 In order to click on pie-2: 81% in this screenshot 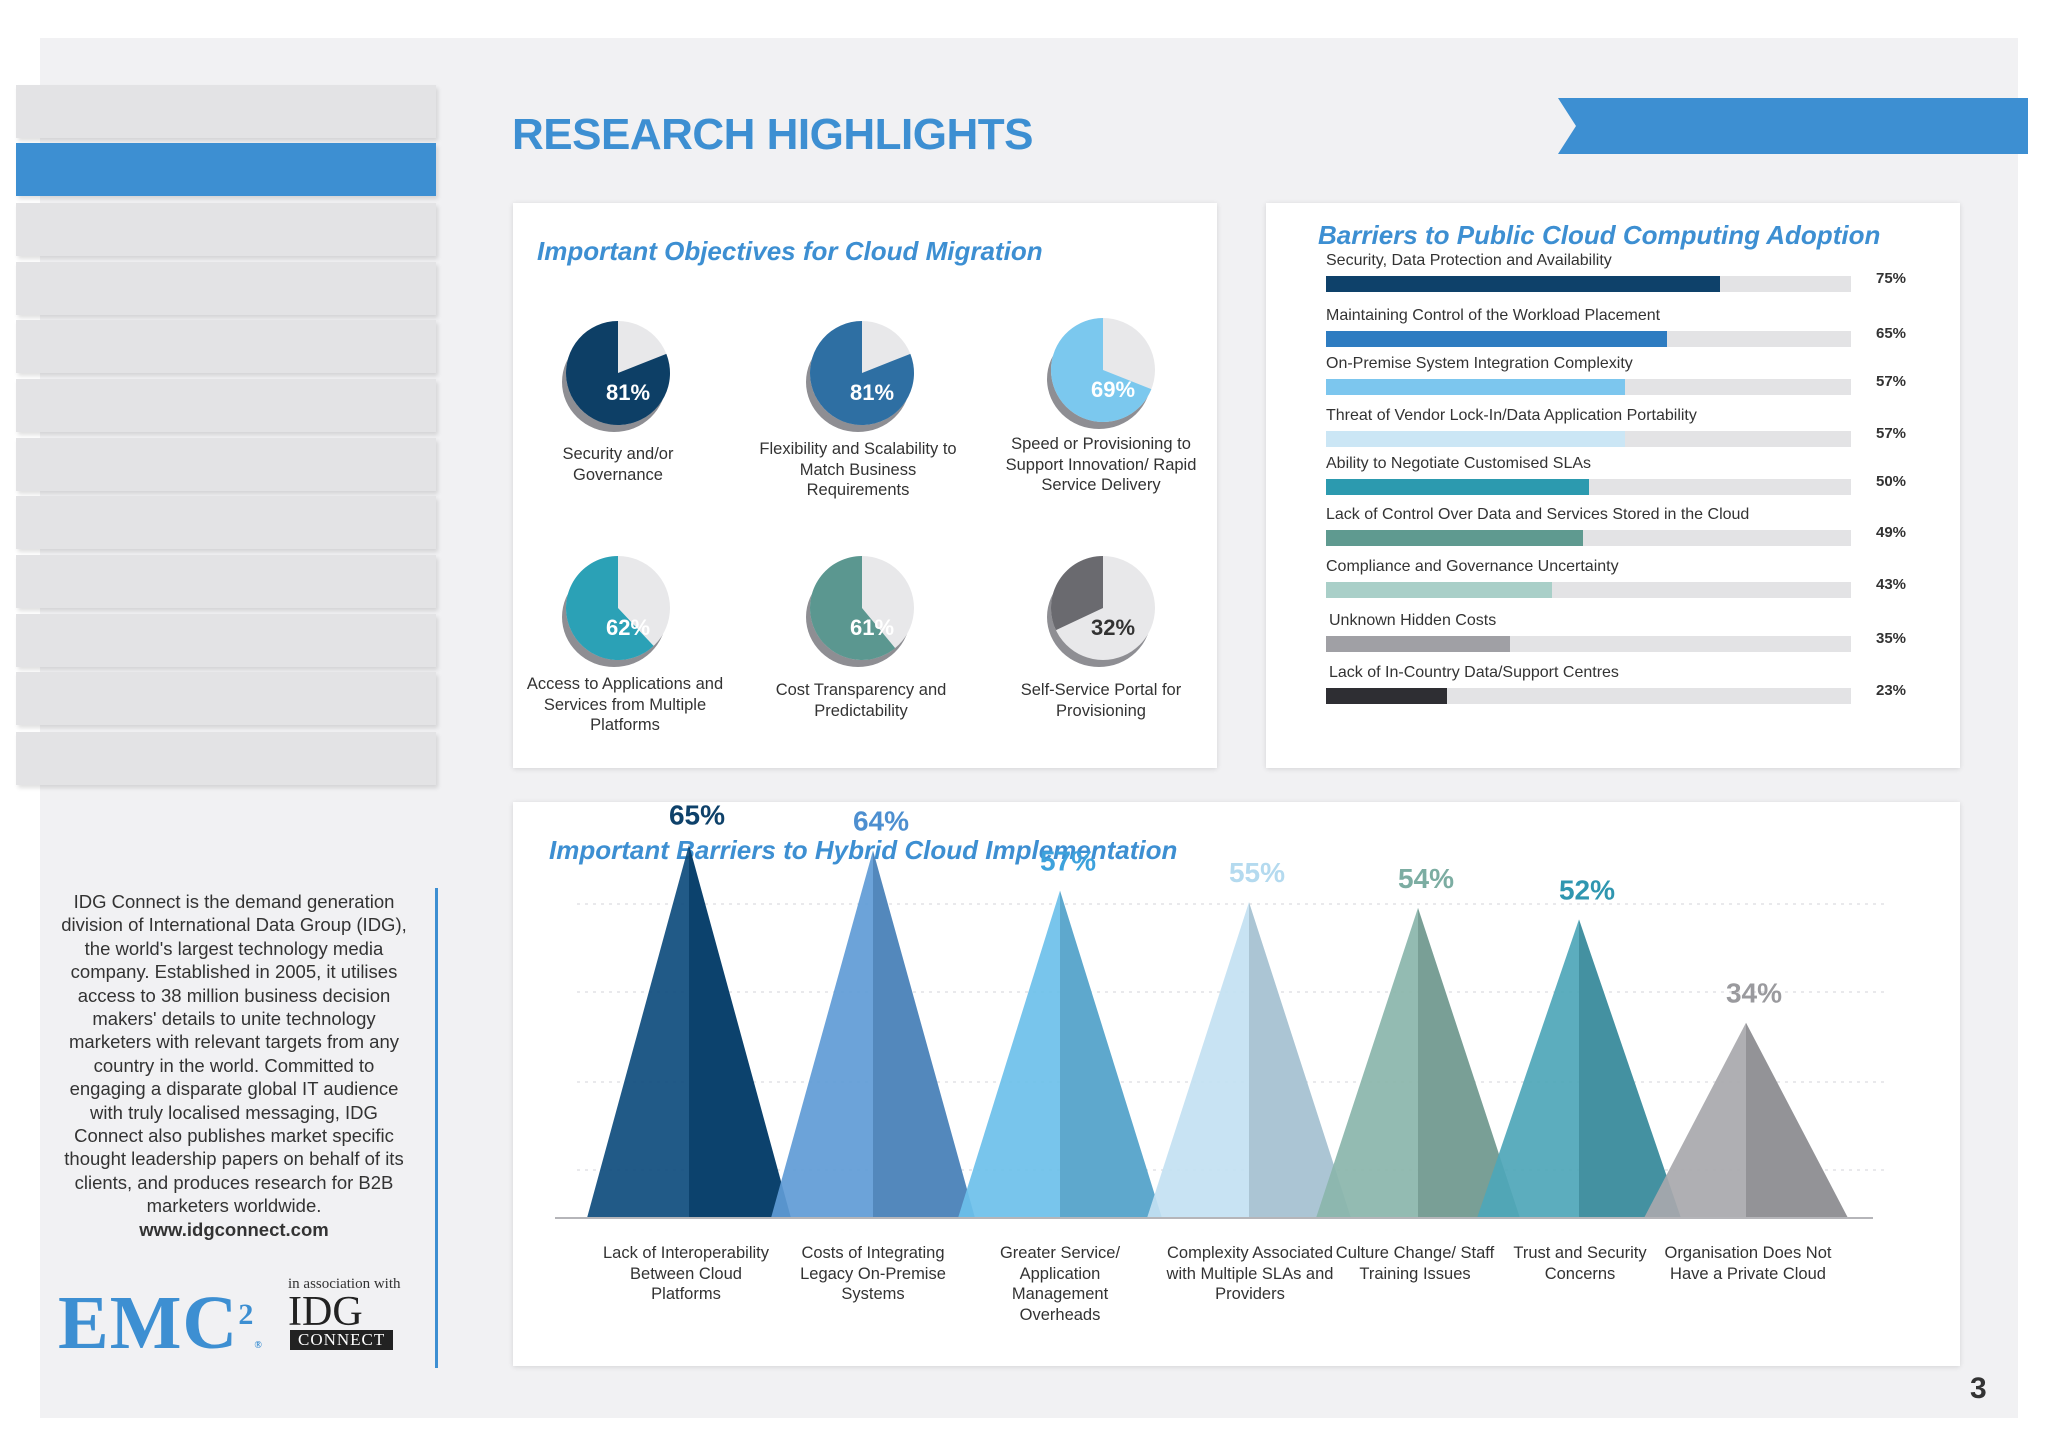, I will do `click(860, 376)`.